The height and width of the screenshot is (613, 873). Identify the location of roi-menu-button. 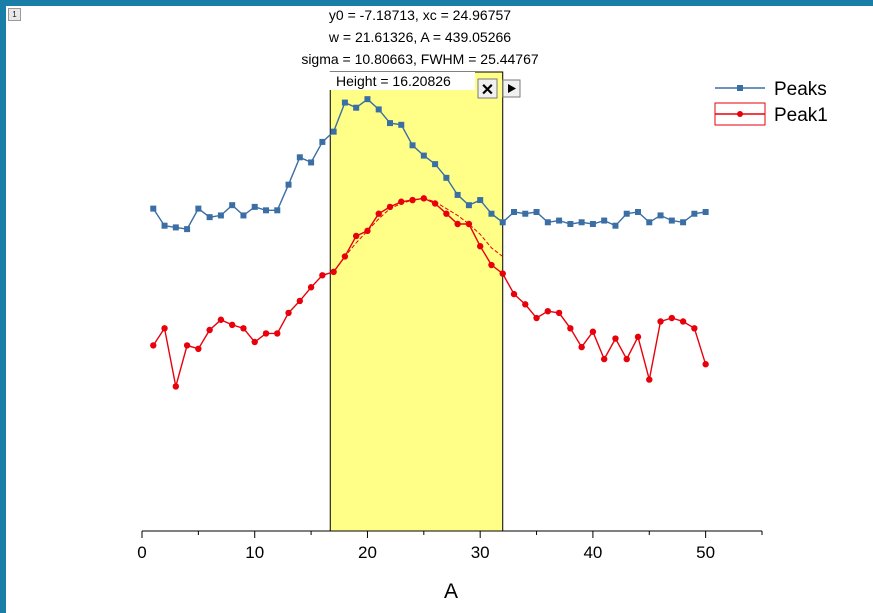
(511, 88).